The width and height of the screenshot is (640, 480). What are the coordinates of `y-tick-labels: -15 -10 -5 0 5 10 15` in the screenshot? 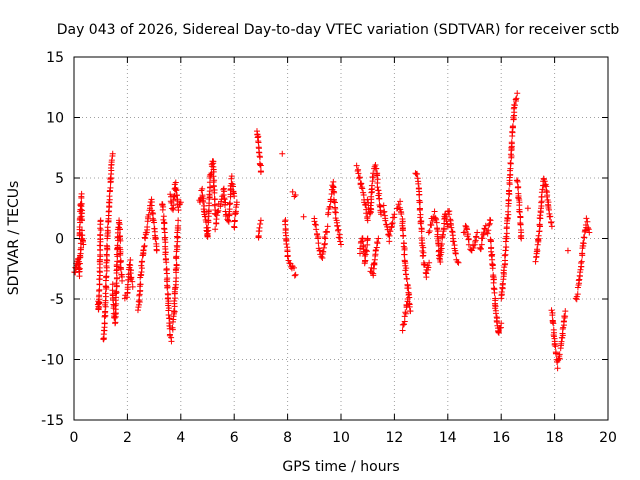 It's located at (52, 239).